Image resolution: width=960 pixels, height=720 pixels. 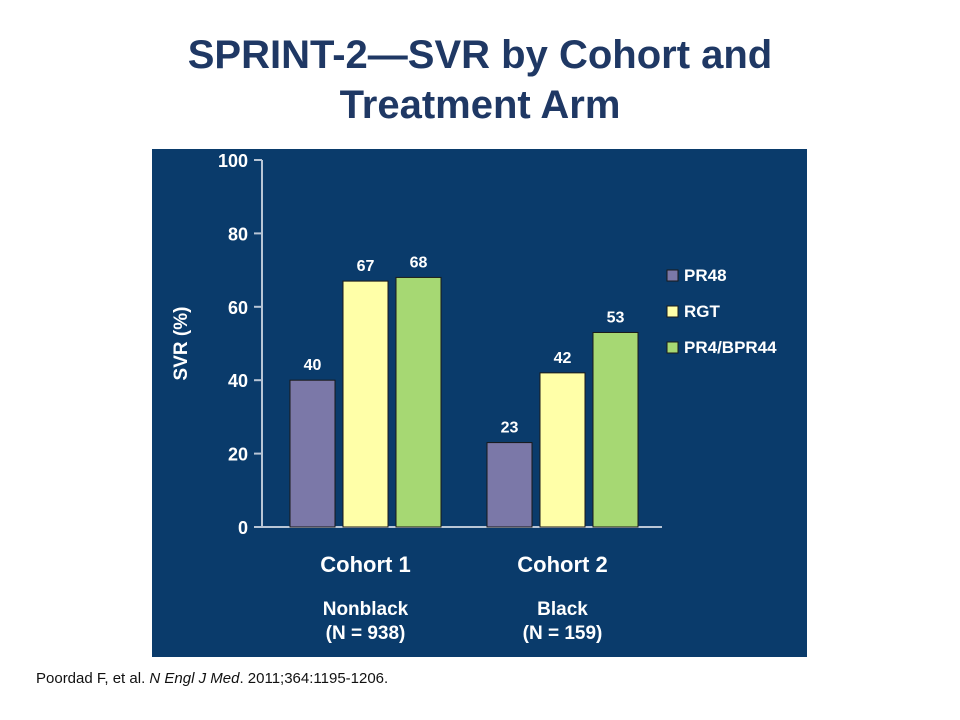 What do you see at coordinates (562, 564) in the screenshot?
I see `x-category-label: Cohort 2` at bounding box center [562, 564].